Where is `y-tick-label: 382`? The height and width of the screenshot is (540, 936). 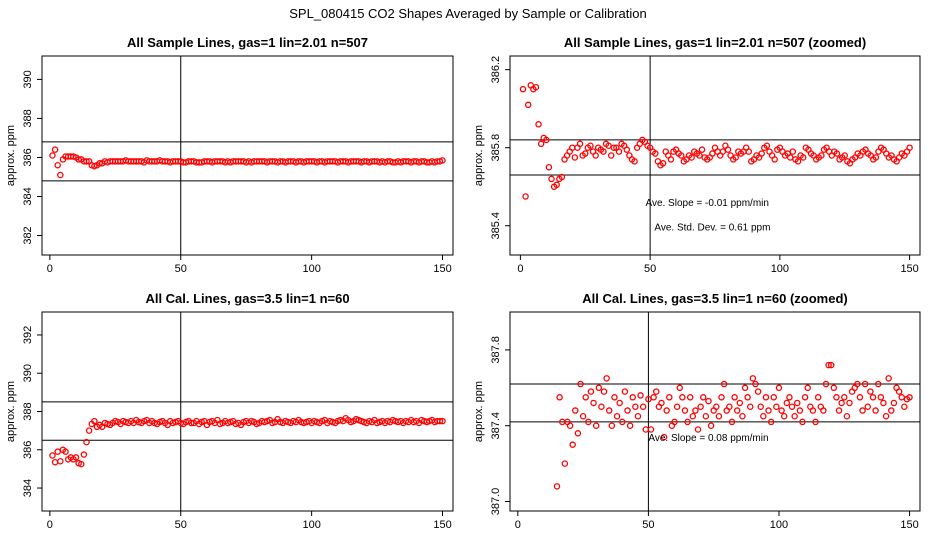
y-tick-label: 382 is located at coordinates (28, 235).